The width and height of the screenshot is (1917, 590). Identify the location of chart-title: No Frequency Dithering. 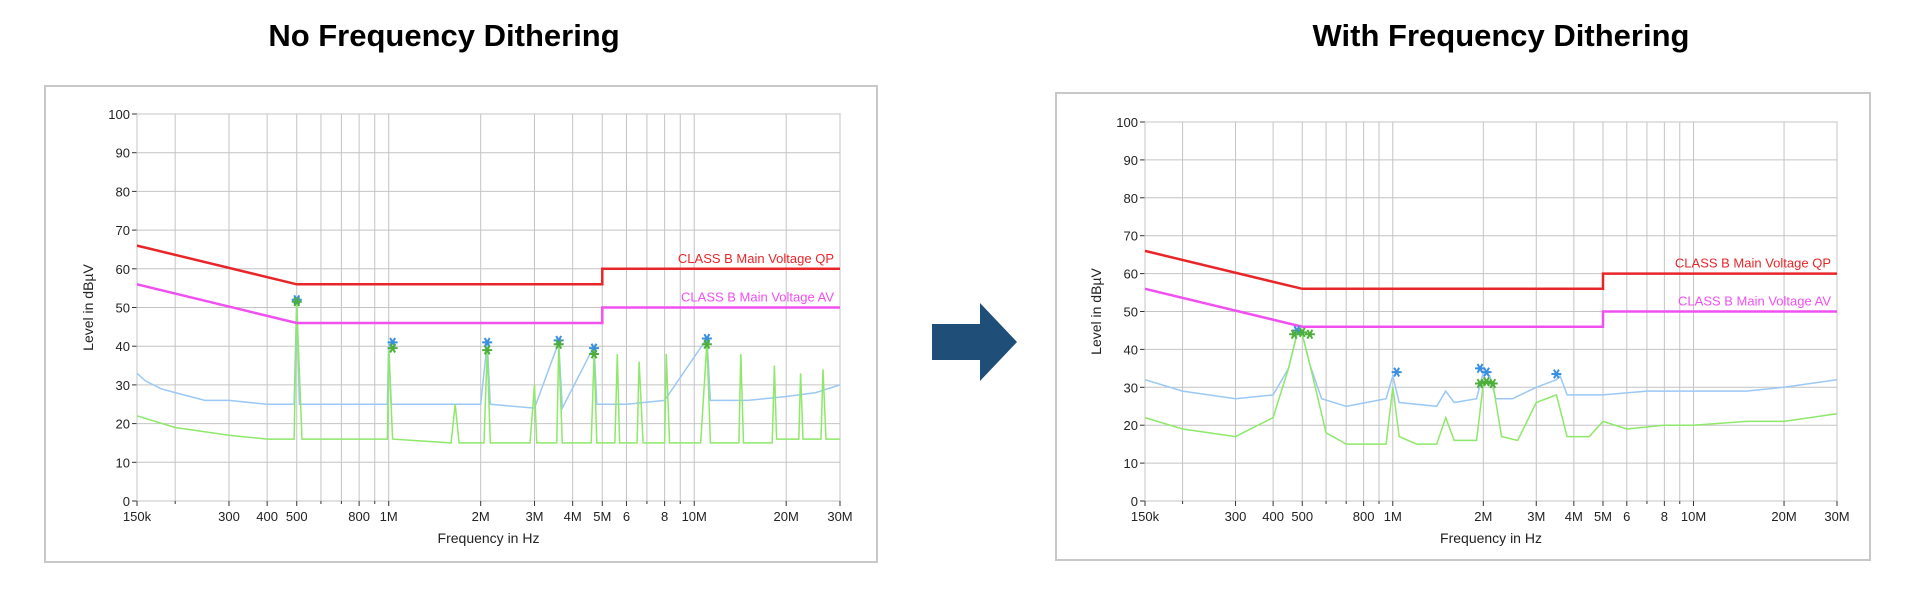
(443, 35).